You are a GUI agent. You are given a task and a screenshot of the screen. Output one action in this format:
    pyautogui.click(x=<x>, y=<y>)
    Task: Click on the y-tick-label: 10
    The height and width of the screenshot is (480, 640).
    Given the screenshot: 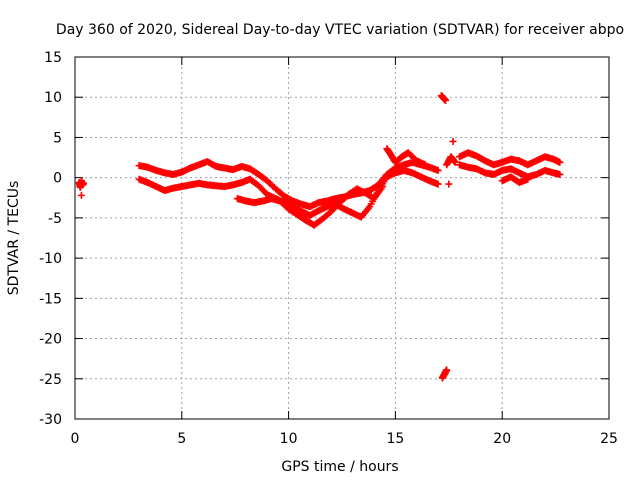 What is the action you would take?
    pyautogui.click(x=53, y=98)
    